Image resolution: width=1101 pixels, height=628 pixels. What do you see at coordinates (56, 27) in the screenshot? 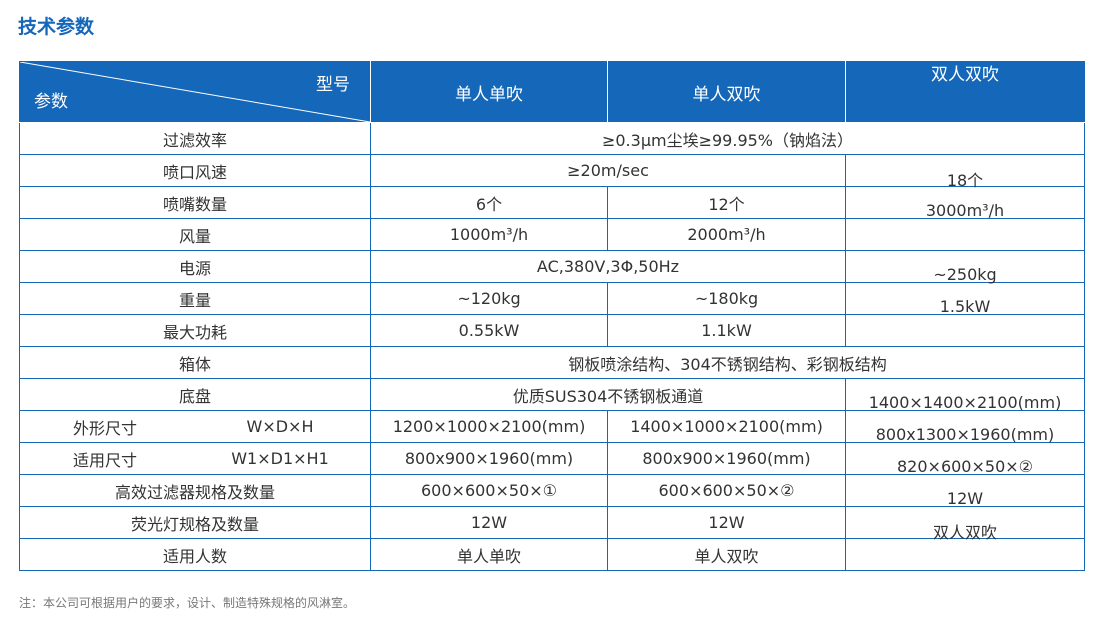
I see `page-title: 技术参数` at bounding box center [56, 27].